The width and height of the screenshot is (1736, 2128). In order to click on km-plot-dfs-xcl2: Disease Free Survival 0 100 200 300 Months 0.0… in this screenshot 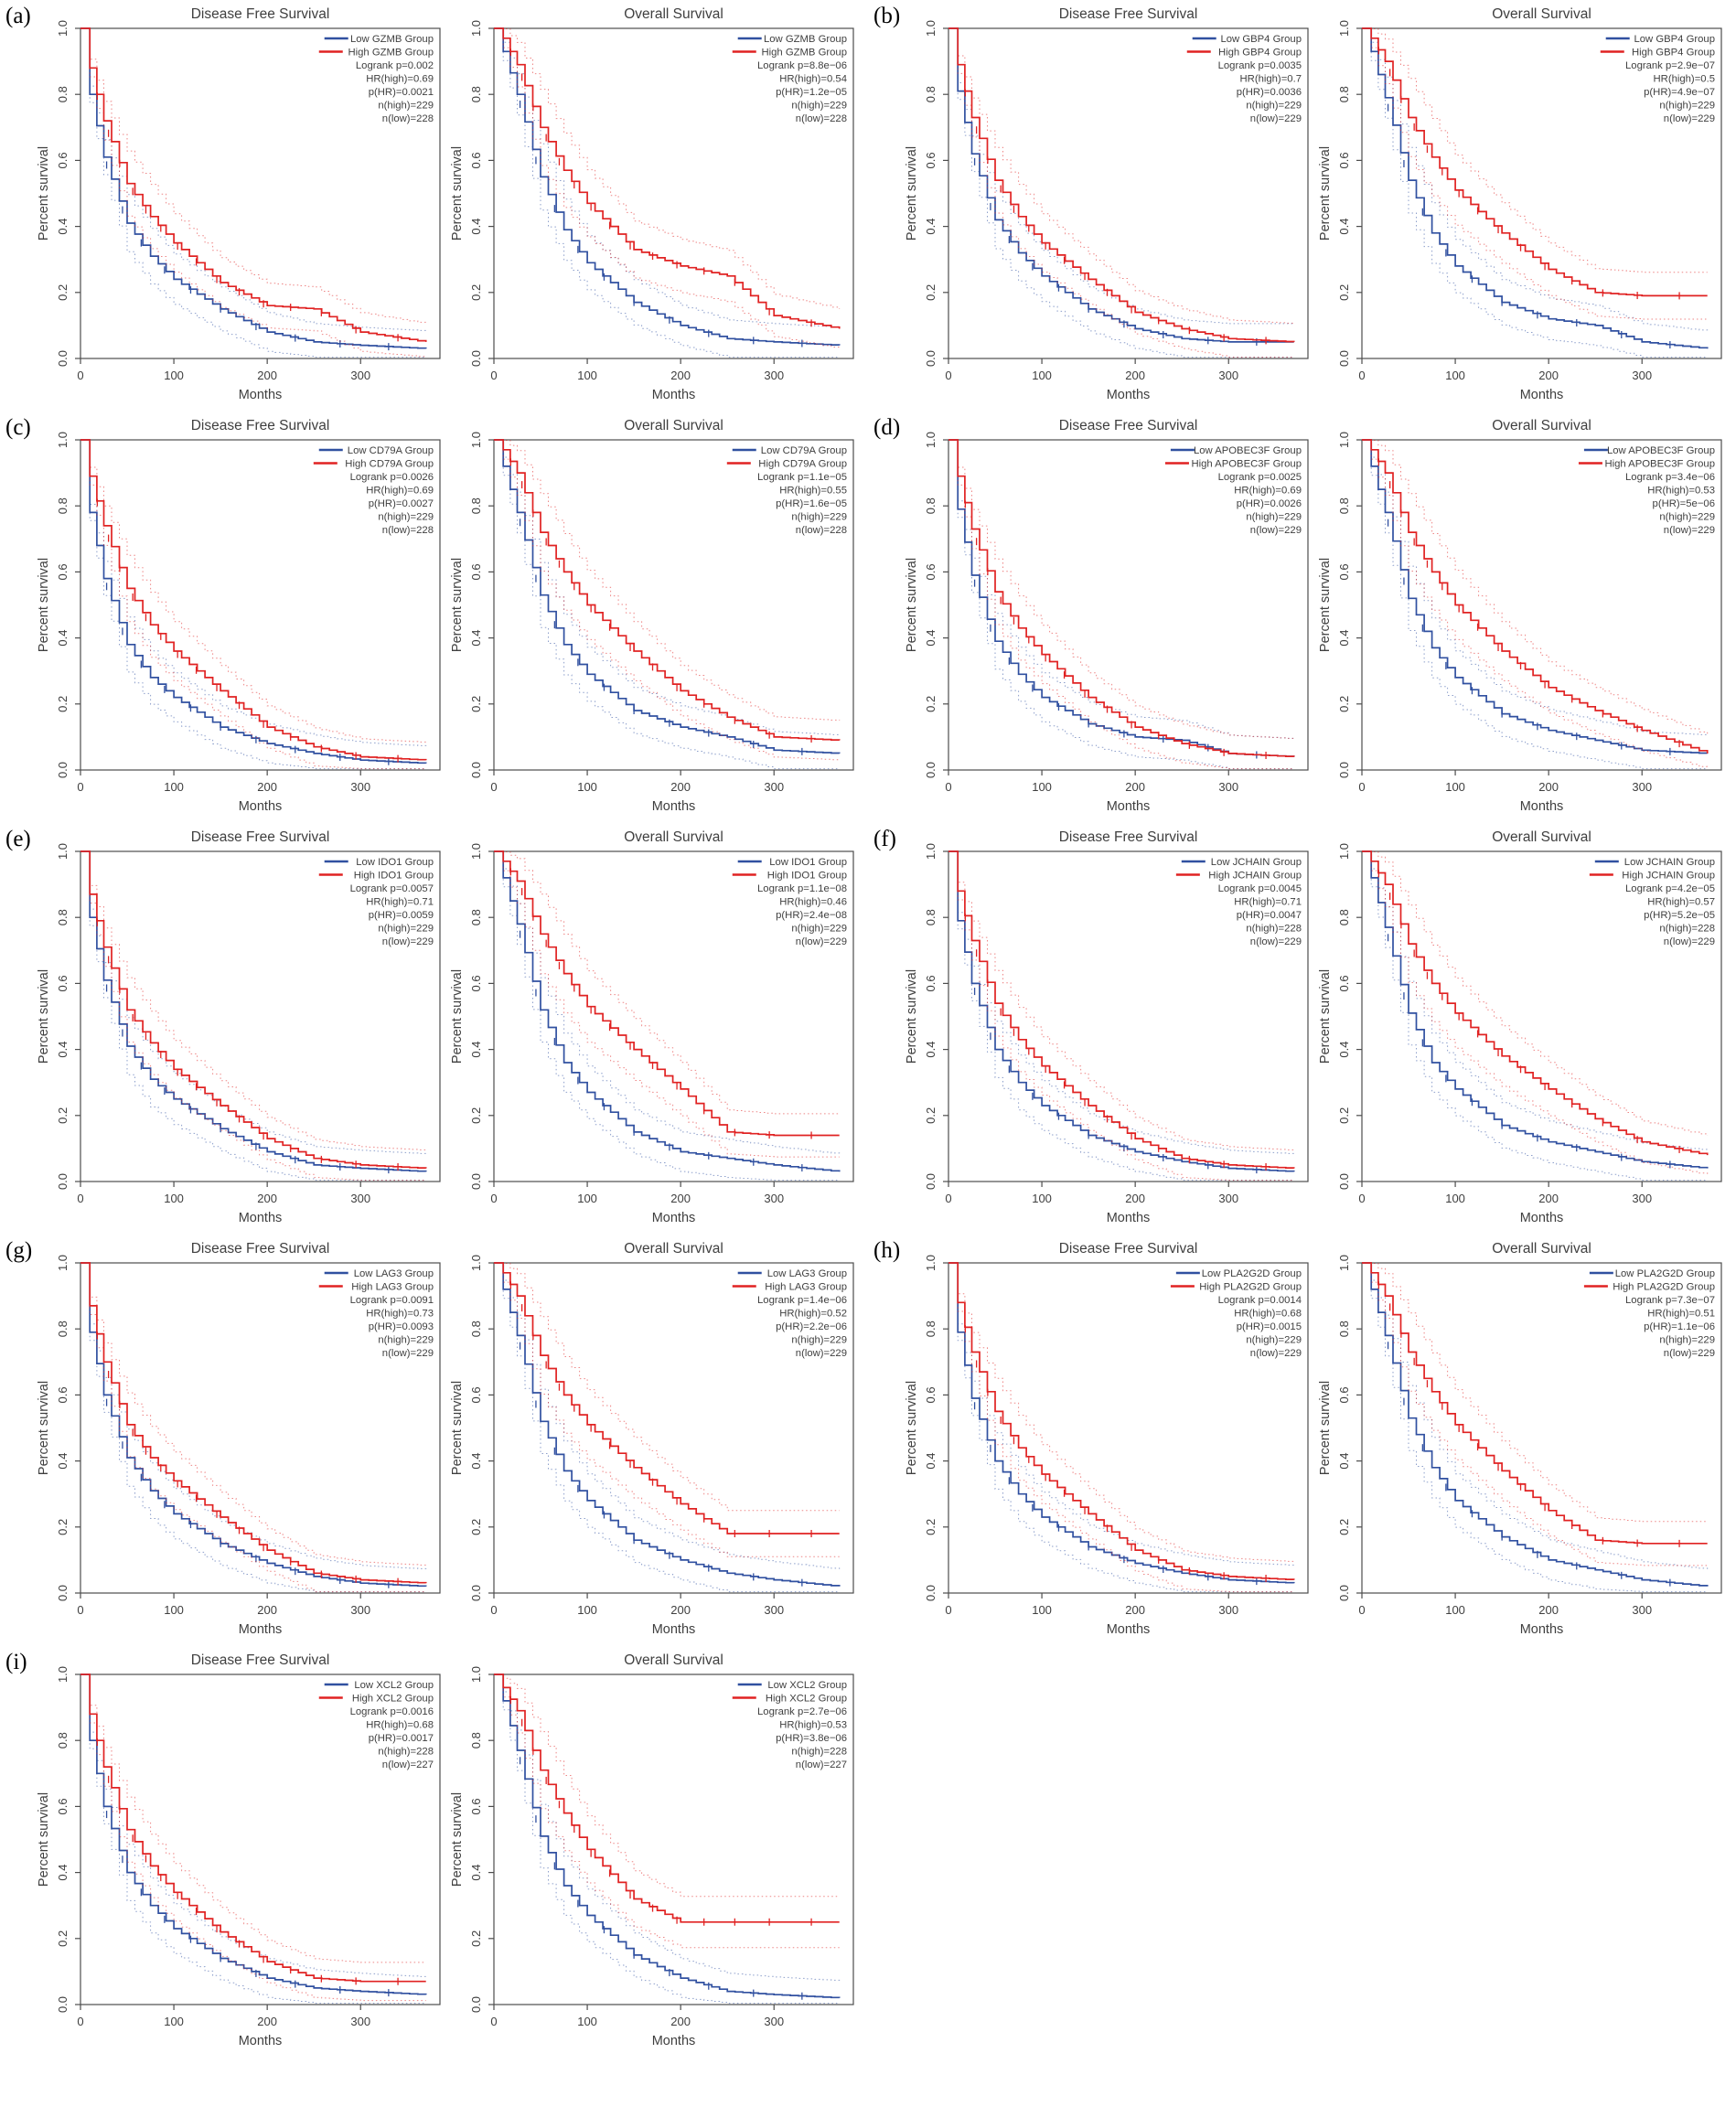, I will do `click(239, 1850)`.